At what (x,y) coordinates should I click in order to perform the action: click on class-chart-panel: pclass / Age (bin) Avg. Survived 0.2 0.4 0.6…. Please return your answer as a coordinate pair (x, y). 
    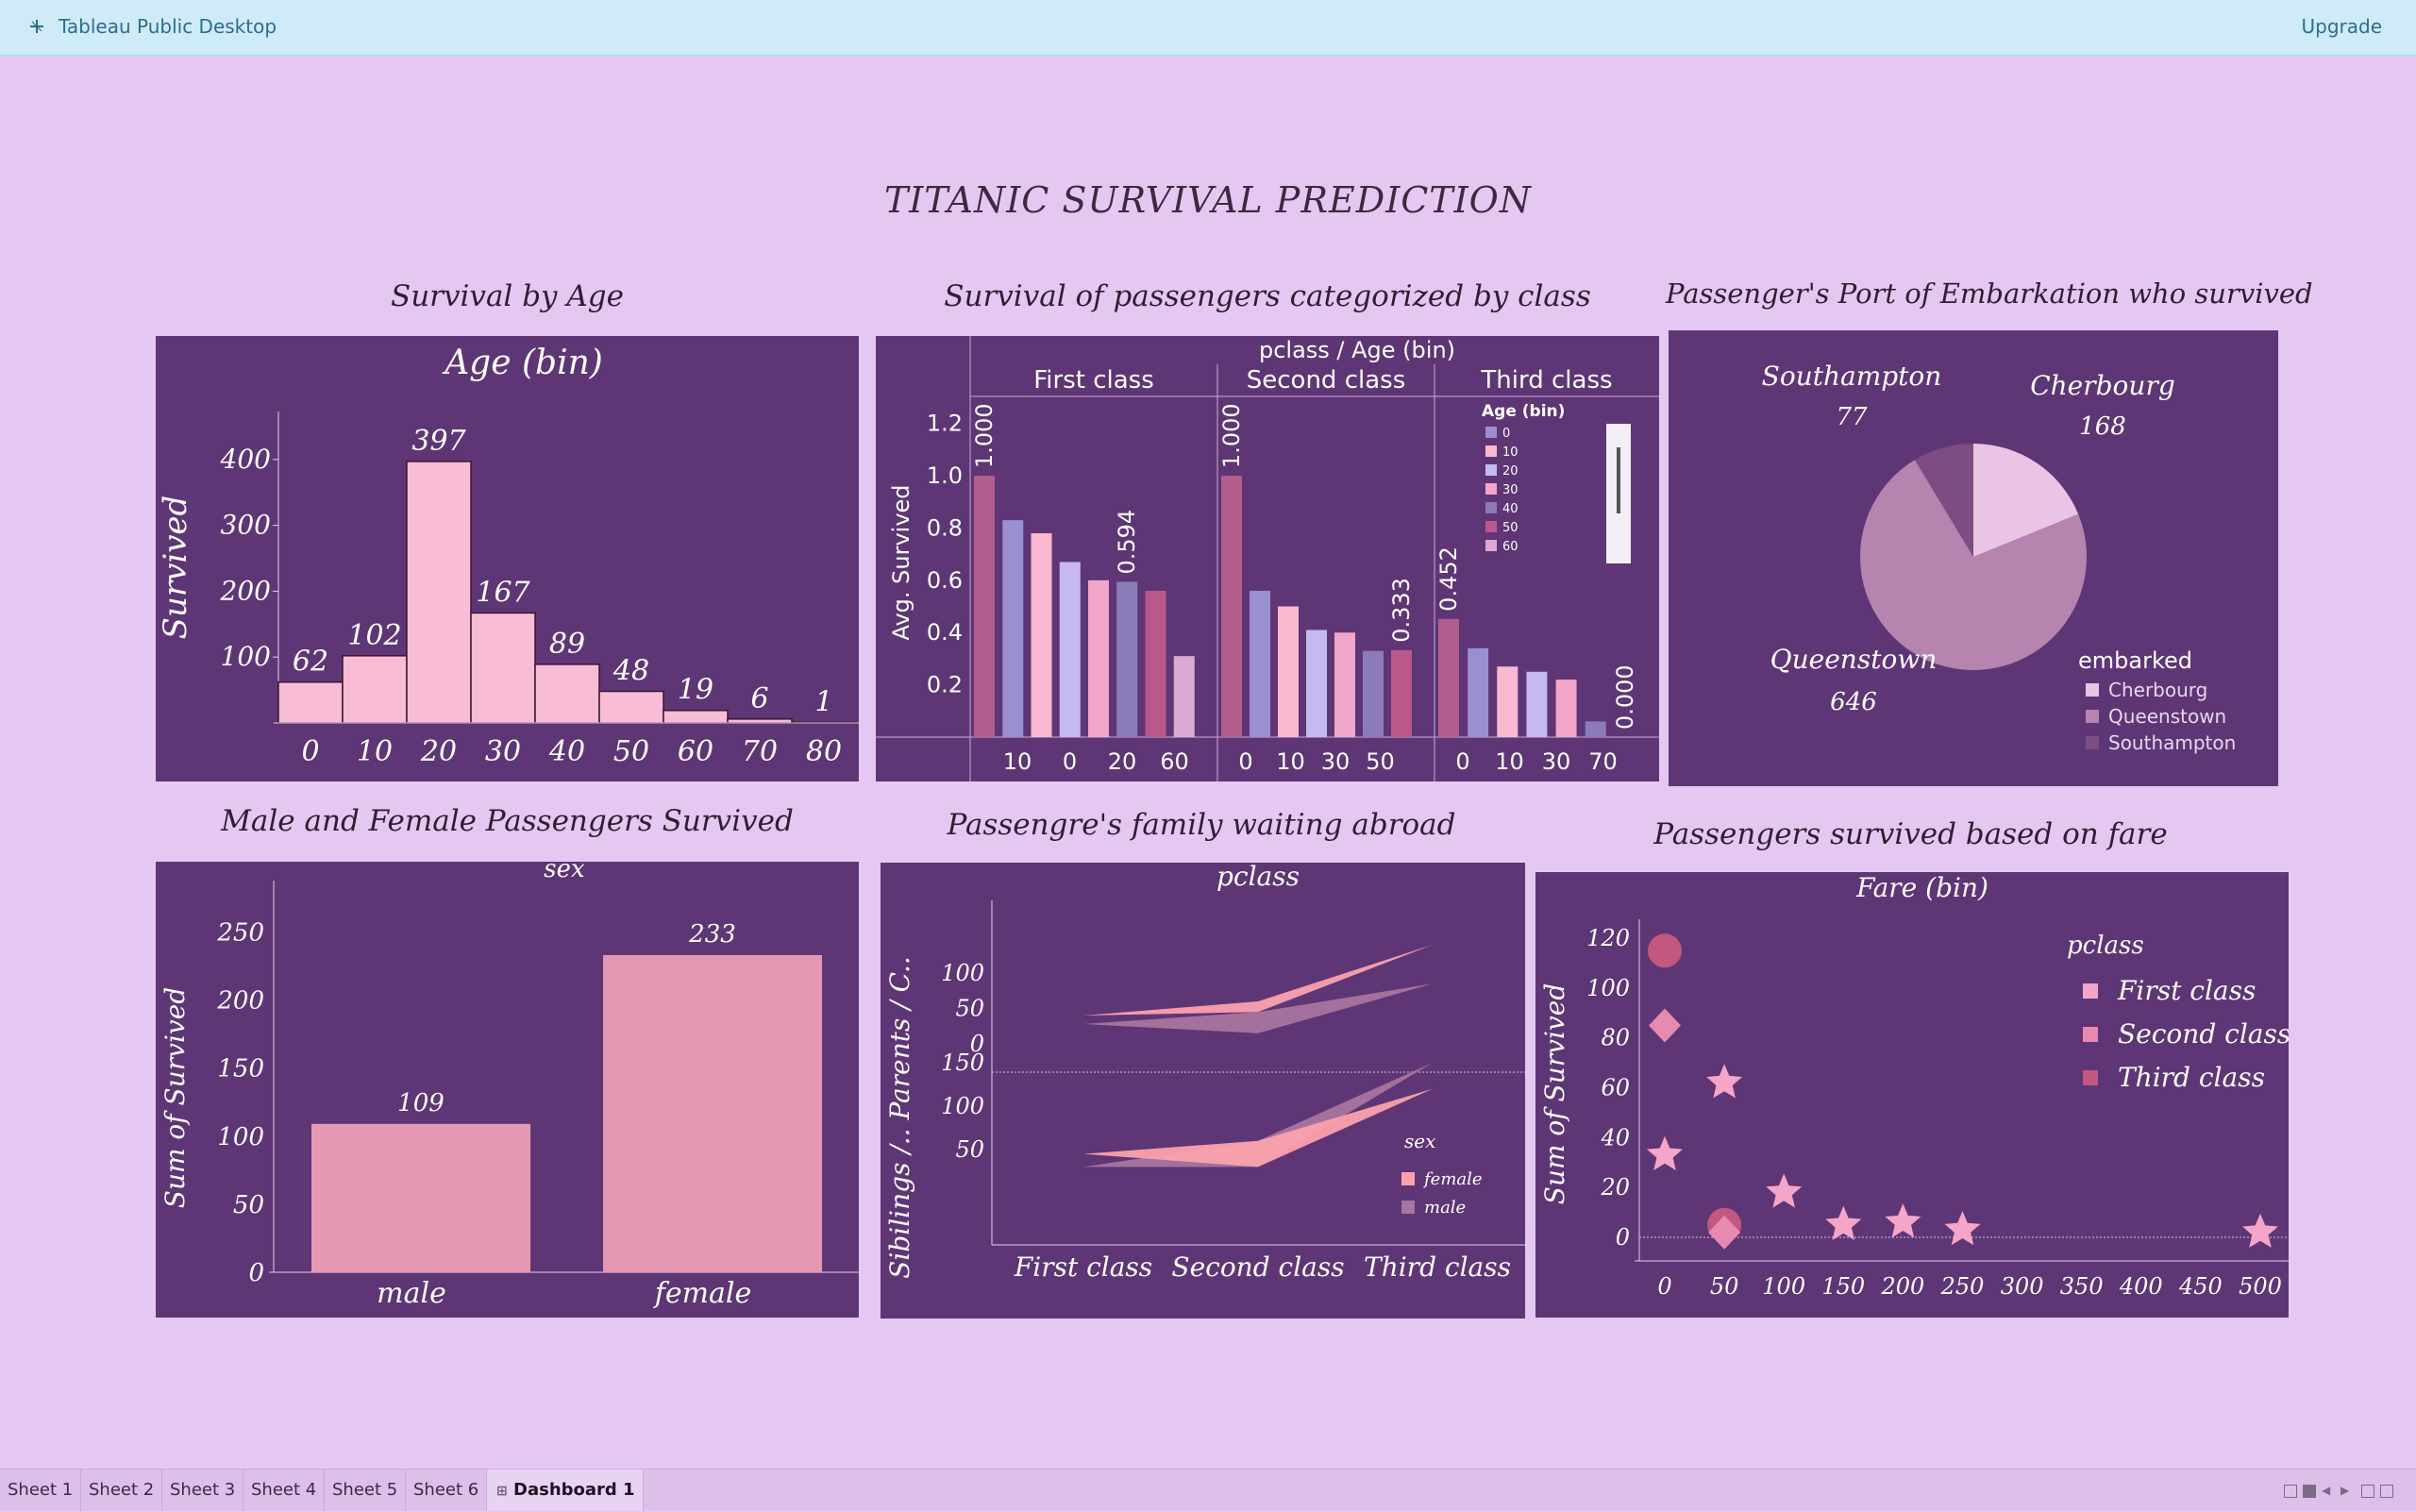
    Looking at the image, I should click on (1267, 558).